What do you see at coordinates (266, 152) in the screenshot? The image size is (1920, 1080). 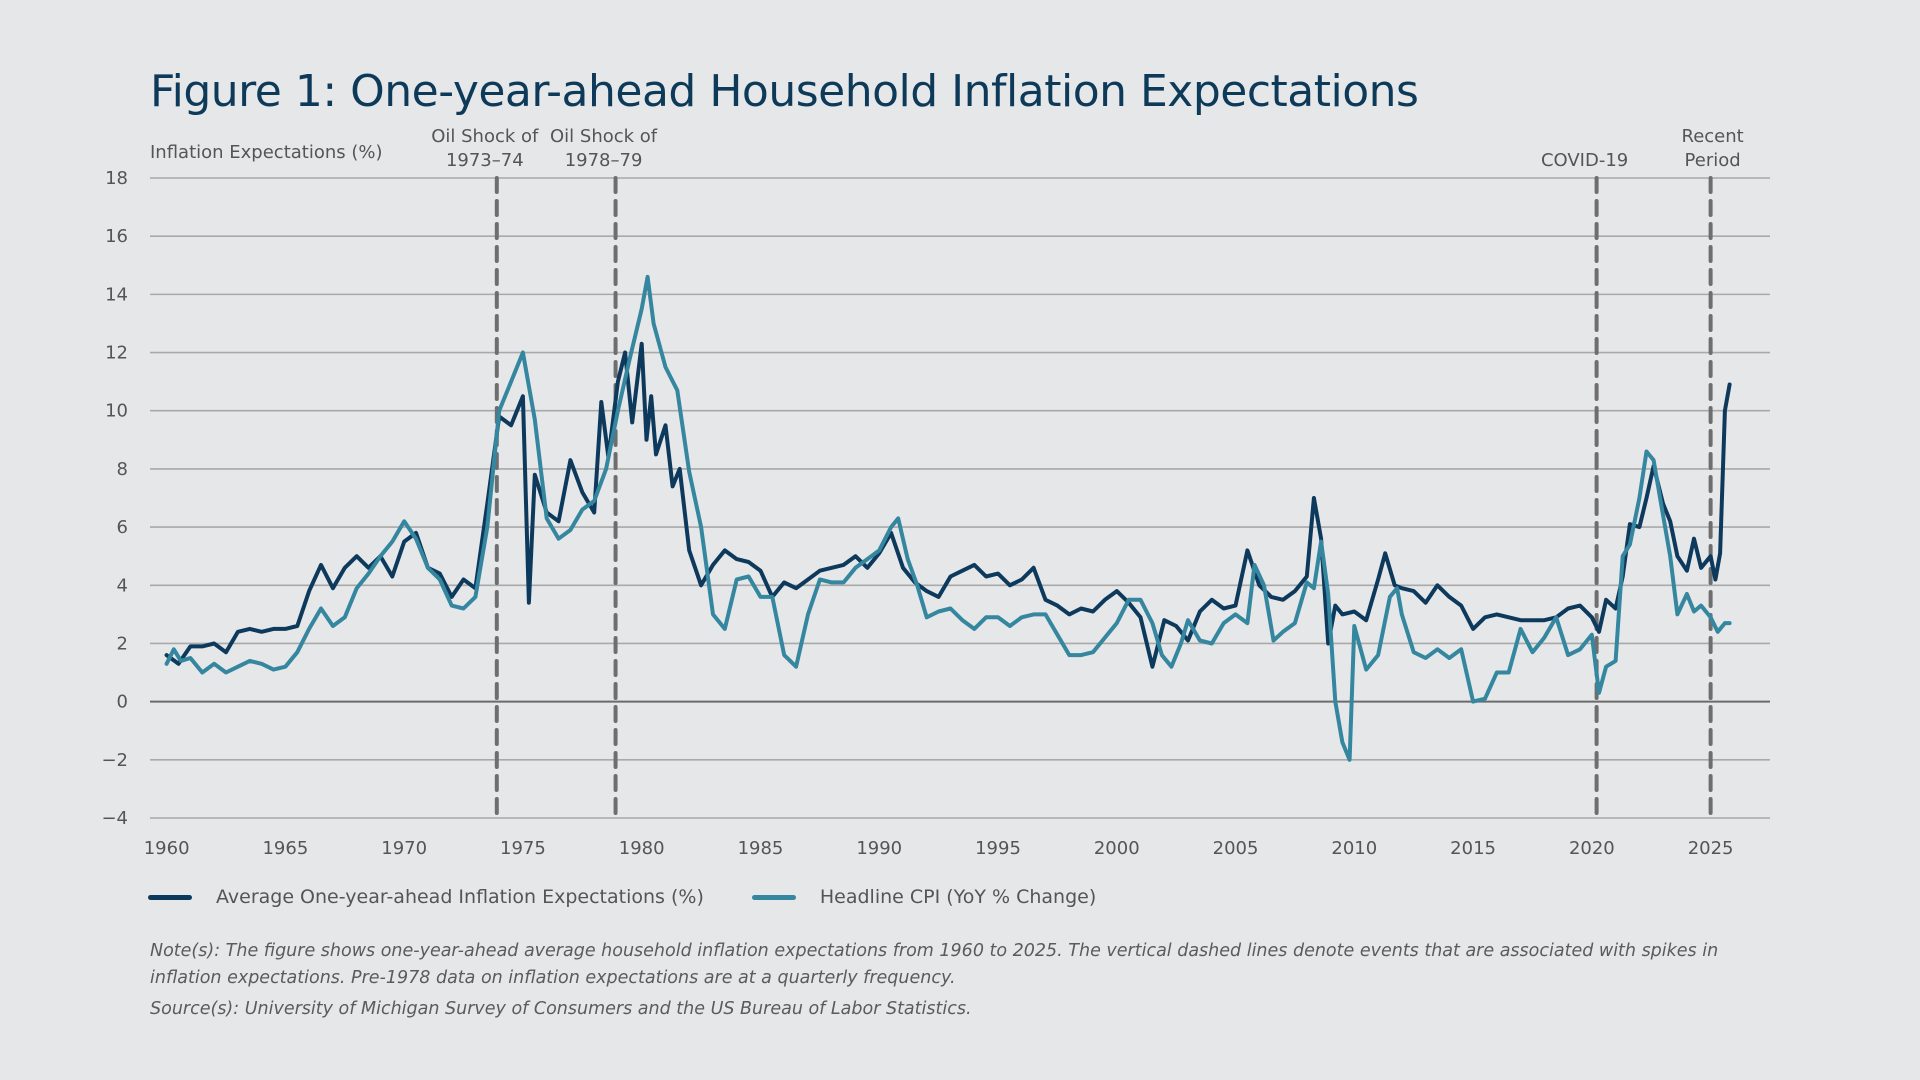 I see `y-axis-label: Inflation Expectations (%)` at bounding box center [266, 152].